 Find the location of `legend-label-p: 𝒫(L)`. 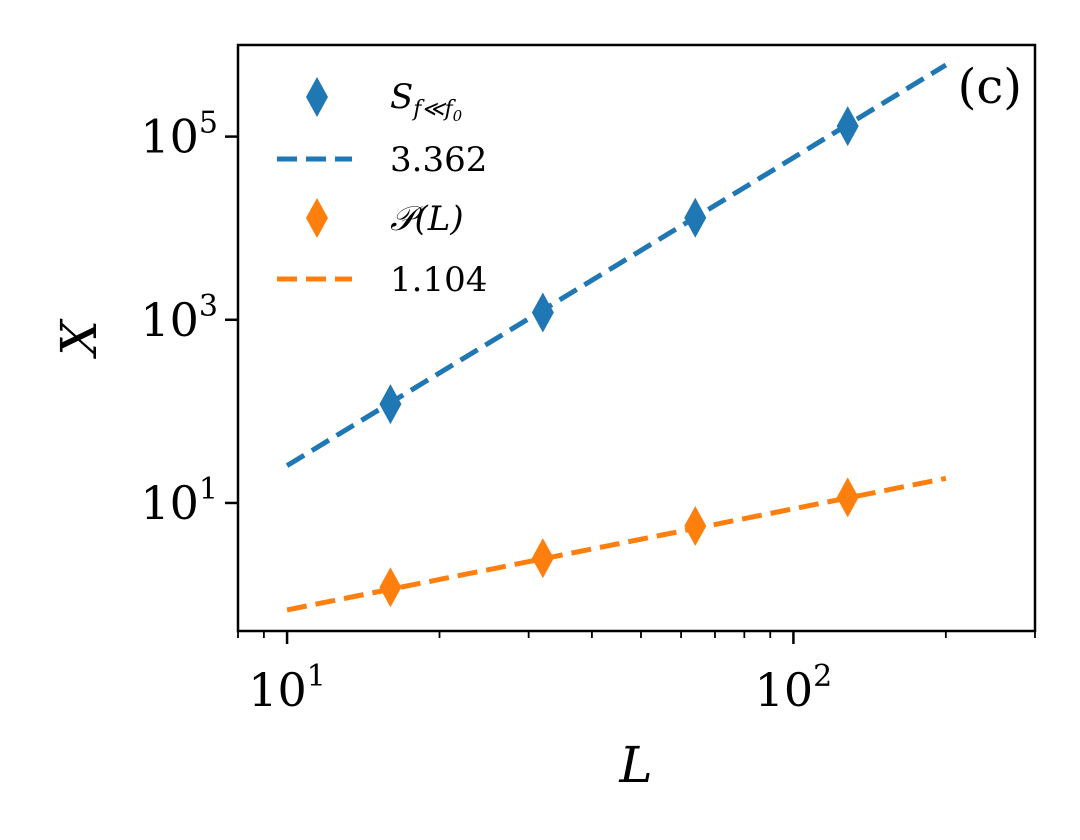

legend-label-p: 𝒫(L) is located at coordinates (427, 219).